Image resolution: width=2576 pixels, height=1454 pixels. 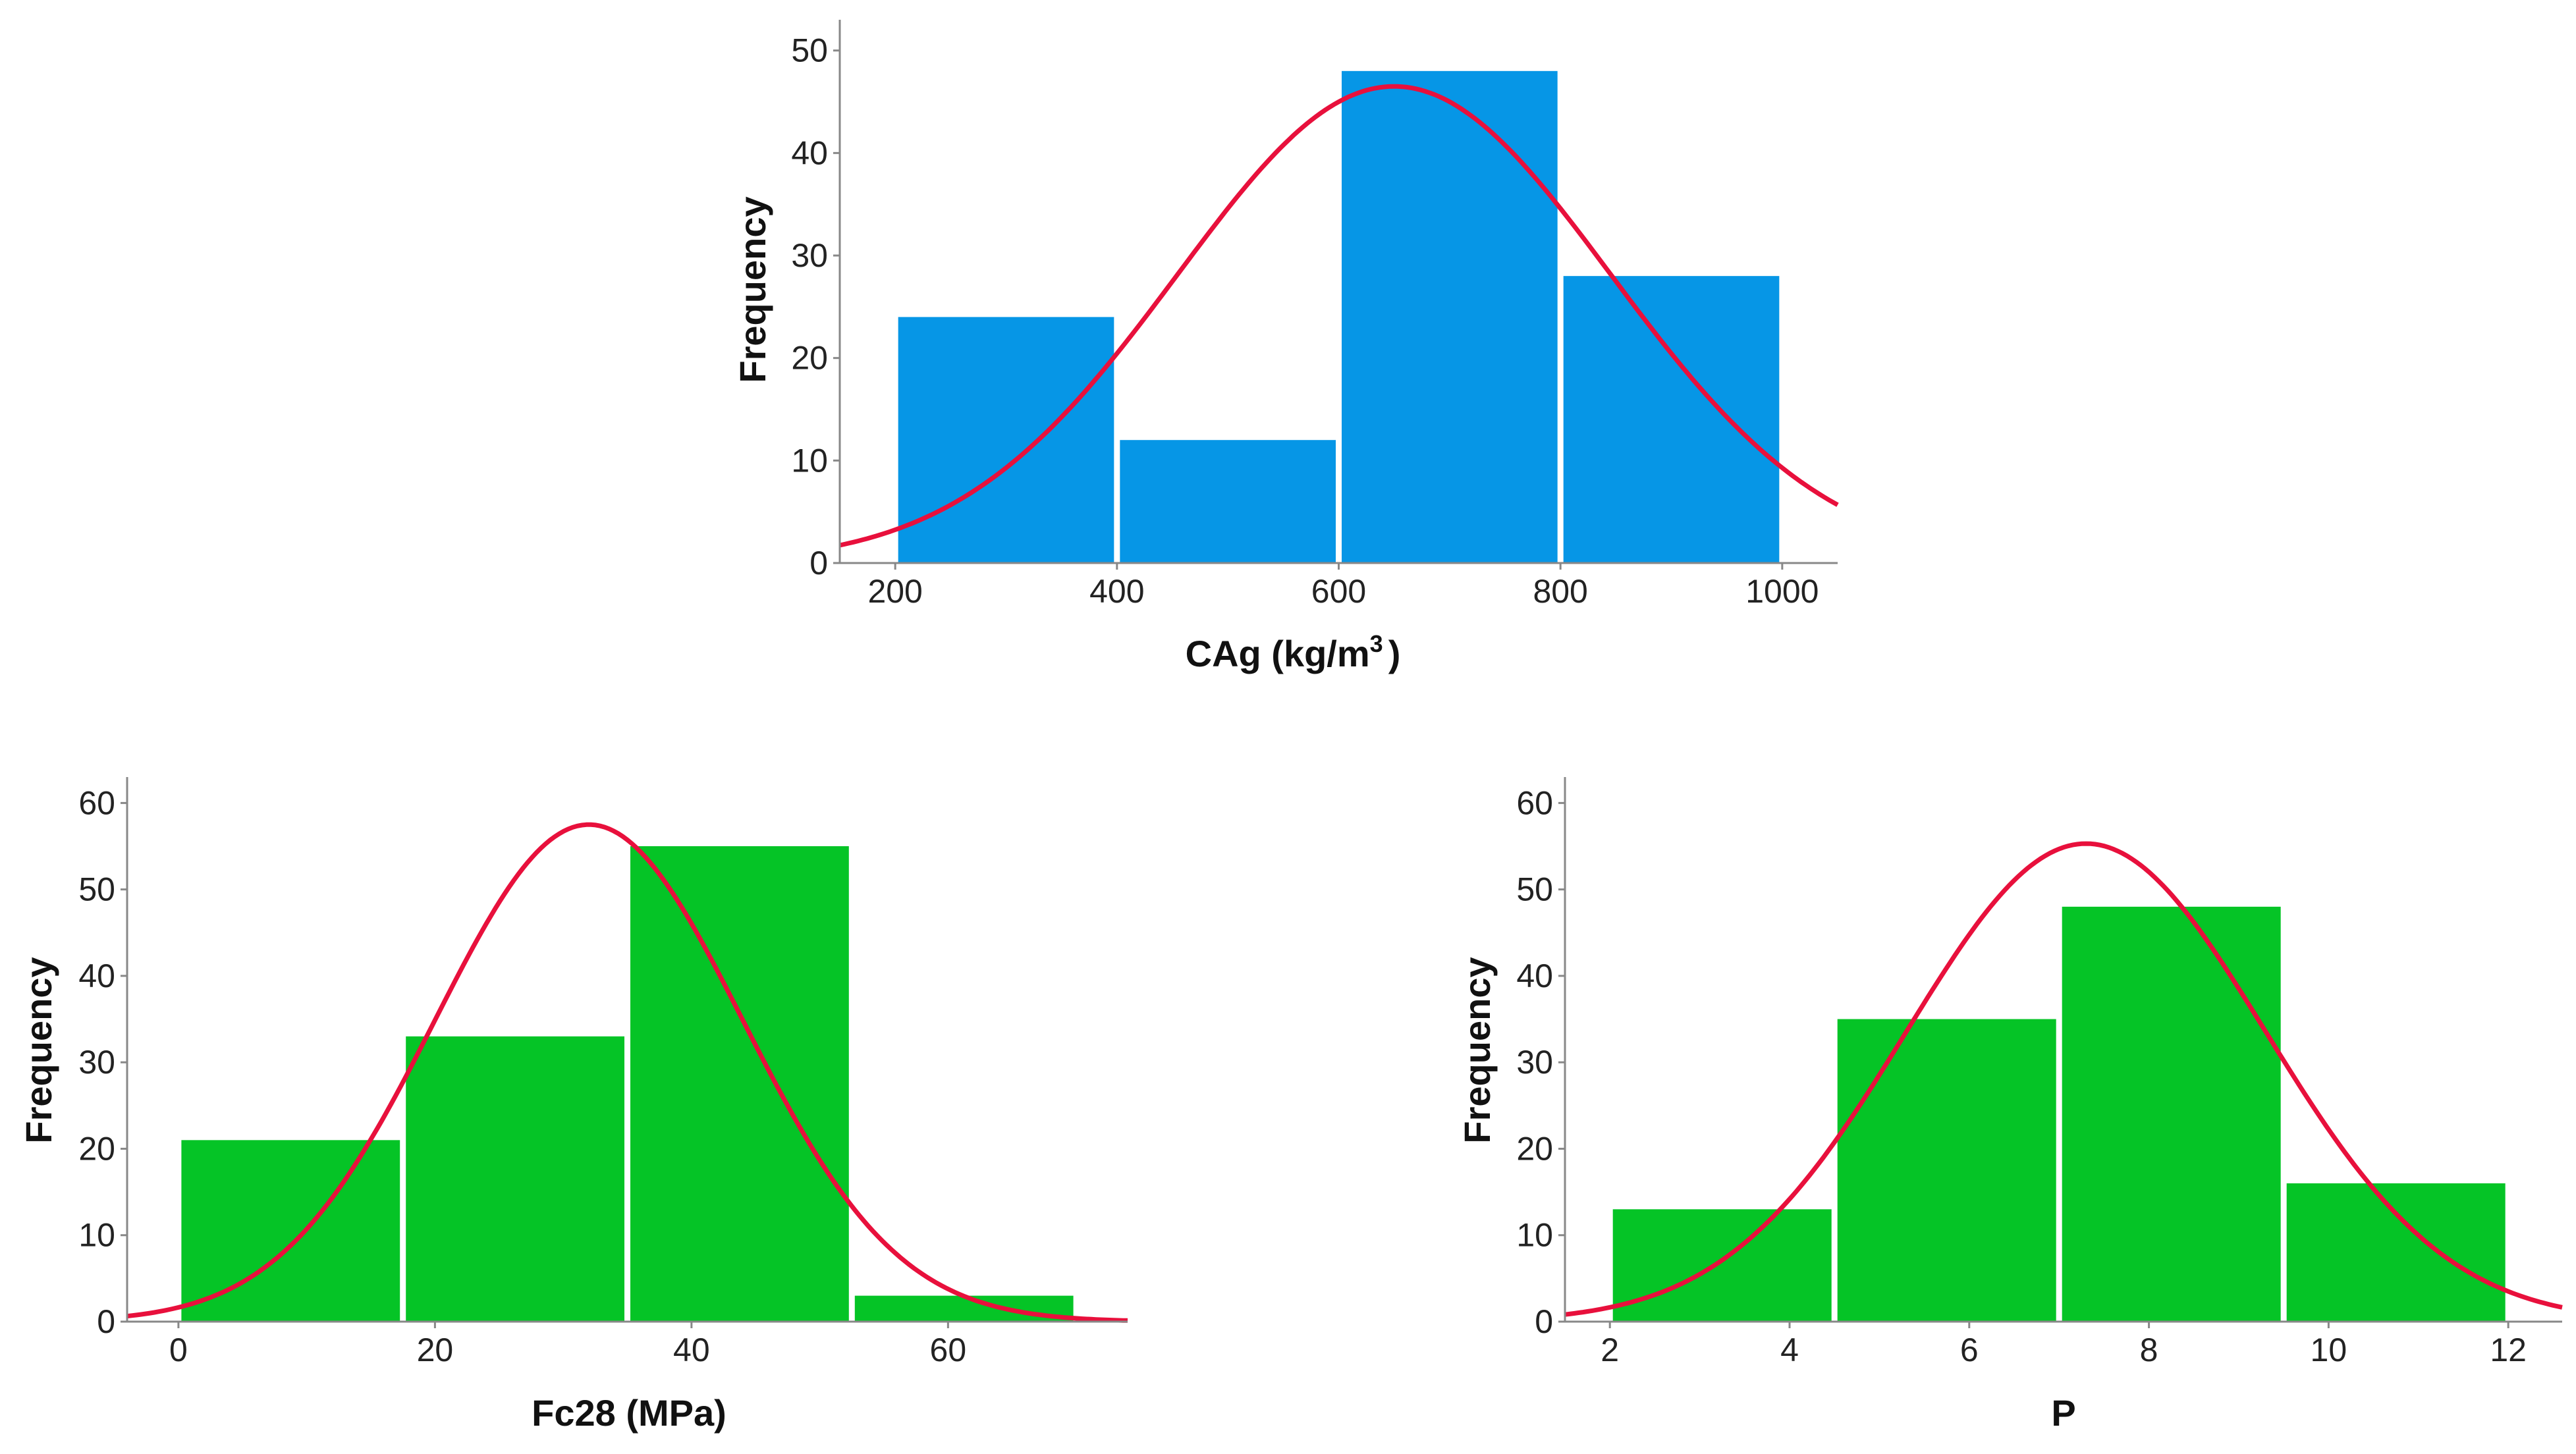 What do you see at coordinates (1477, 1050) in the screenshot?
I see `p-y-axis-label: Frequency` at bounding box center [1477, 1050].